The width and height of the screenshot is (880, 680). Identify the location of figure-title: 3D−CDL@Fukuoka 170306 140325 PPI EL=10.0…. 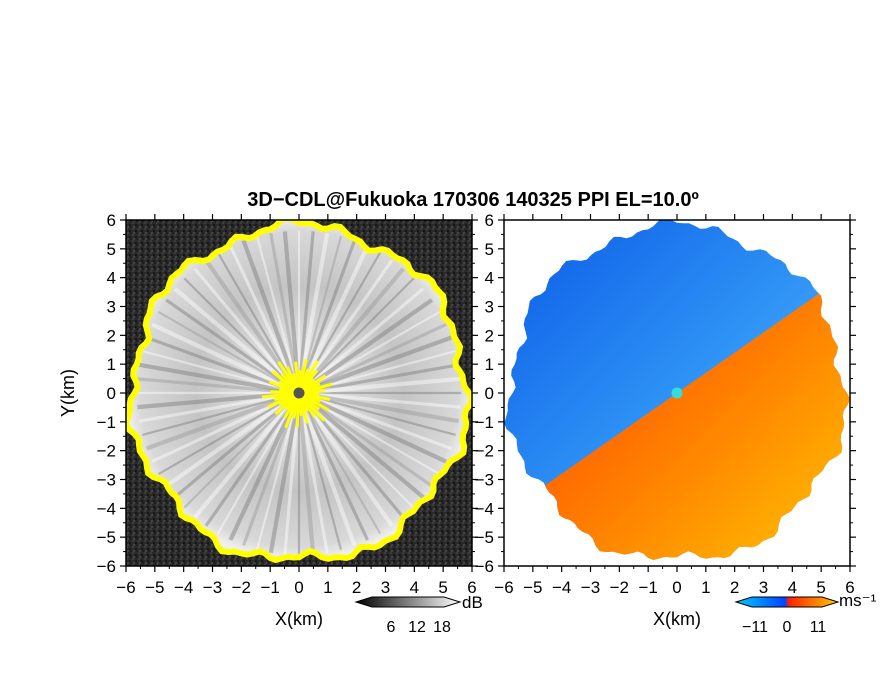
(473, 200).